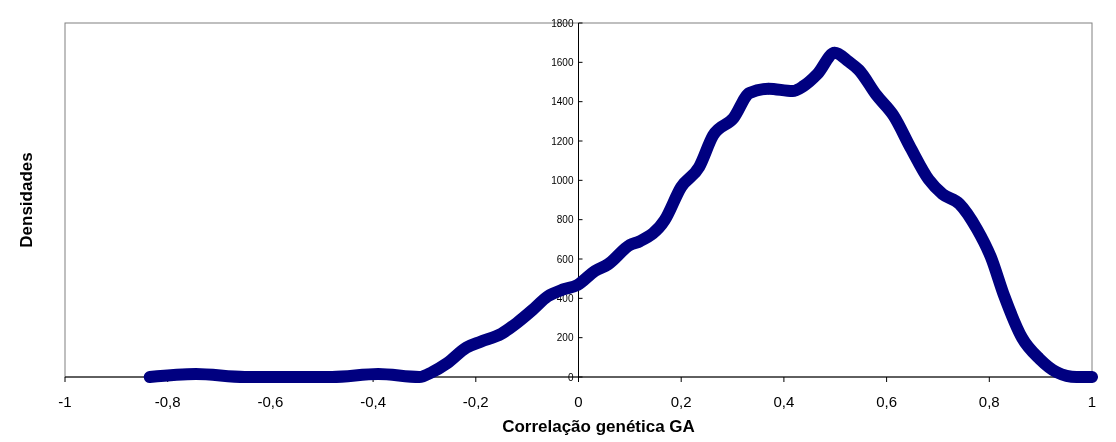  Describe the element at coordinates (681, 401) in the screenshot. I see `x-tick-label: 0,2` at that location.